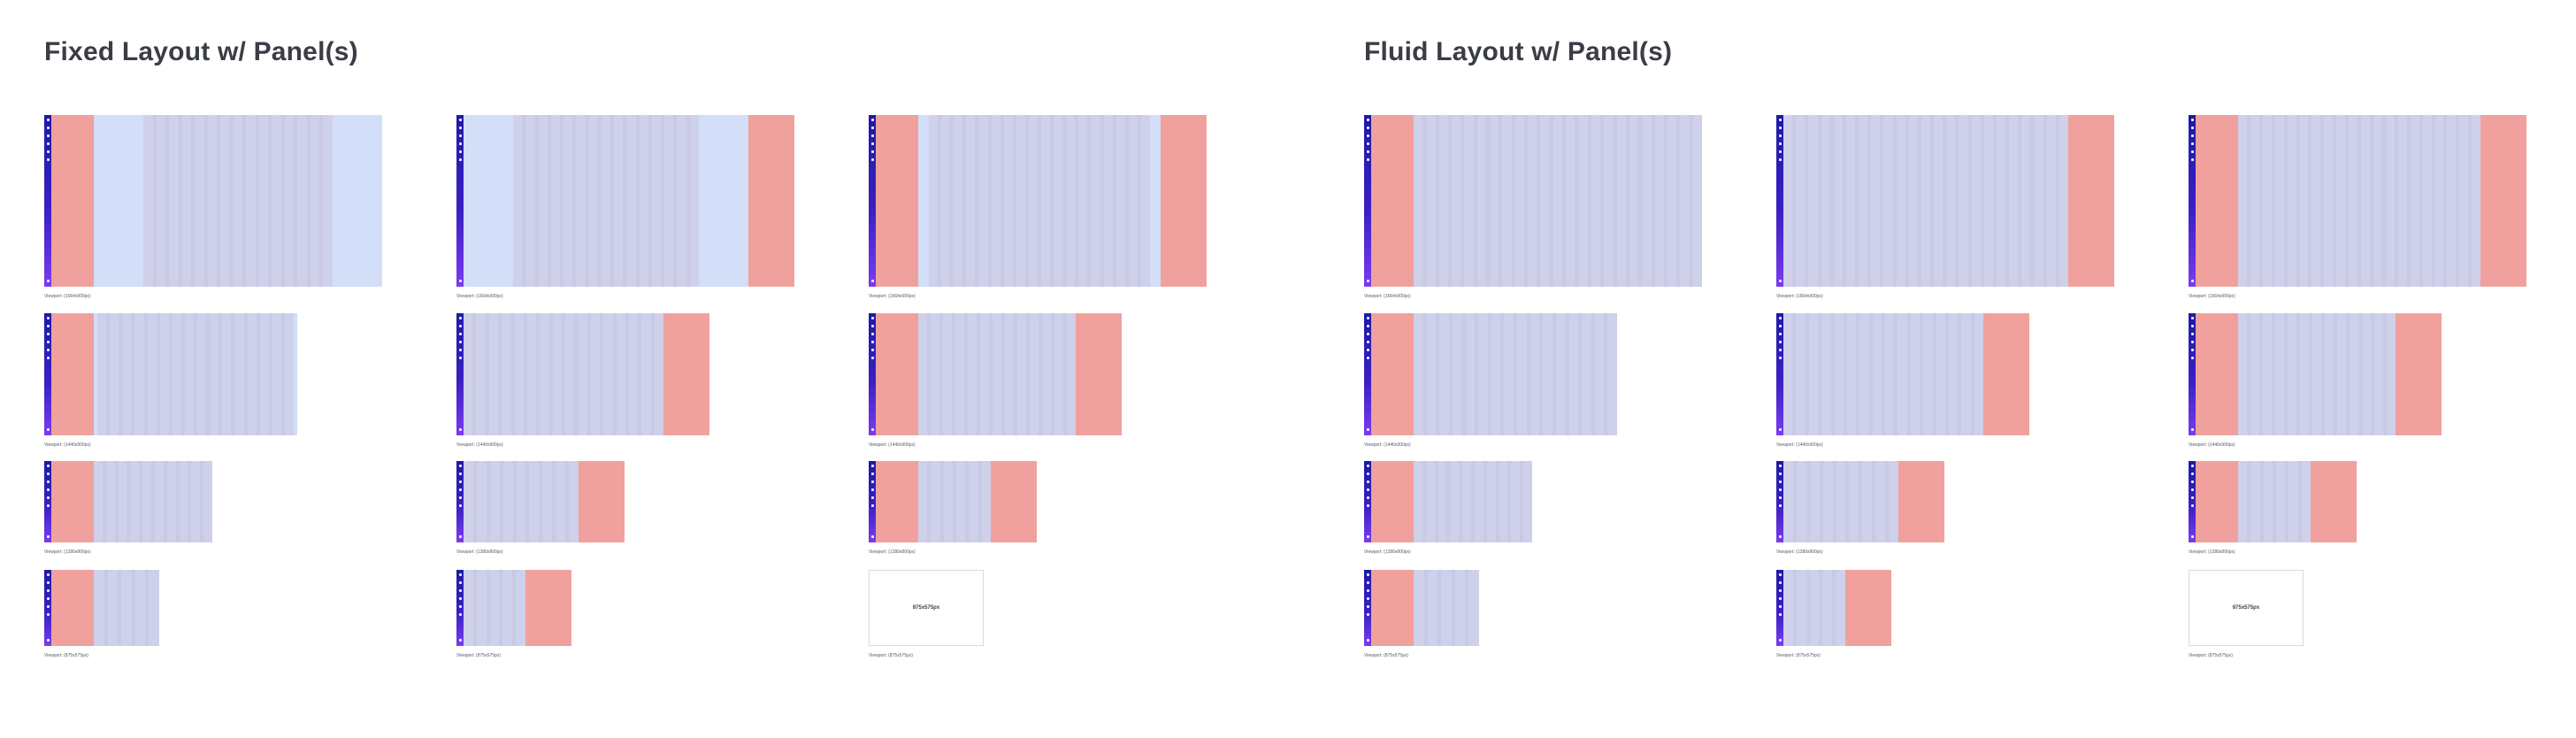 The width and height of the screenshot is (2576, 738). What do you see at coordinates (66, 655) in the screenshot?
I see `viewport-caption: Viewport: (875x575px)` at bounding box center [66, 655].